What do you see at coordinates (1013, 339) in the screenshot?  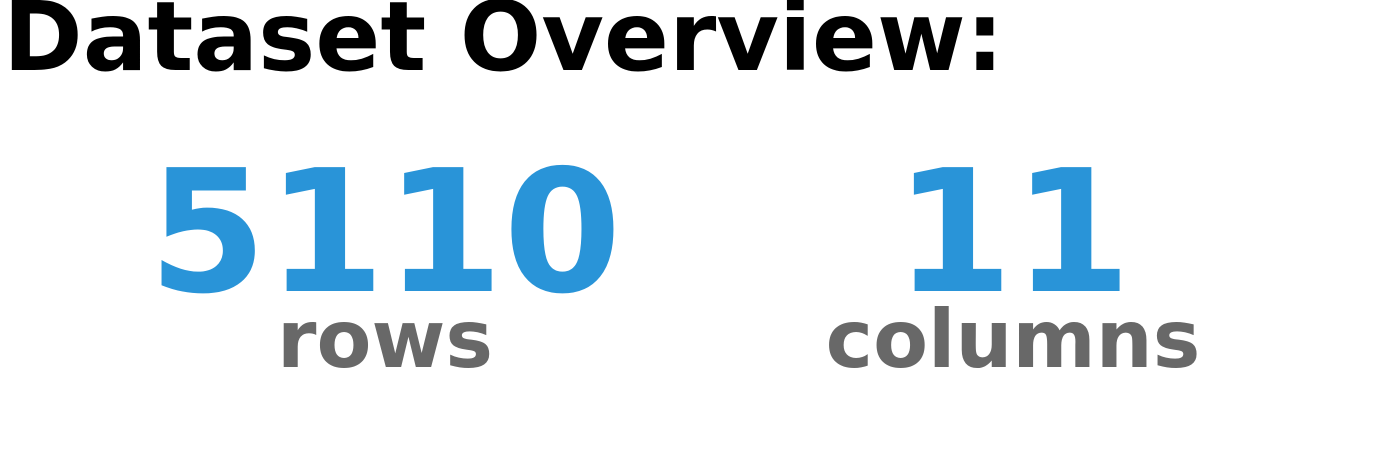 I see `columns-label: columns` at bounding box center [1013, 339].